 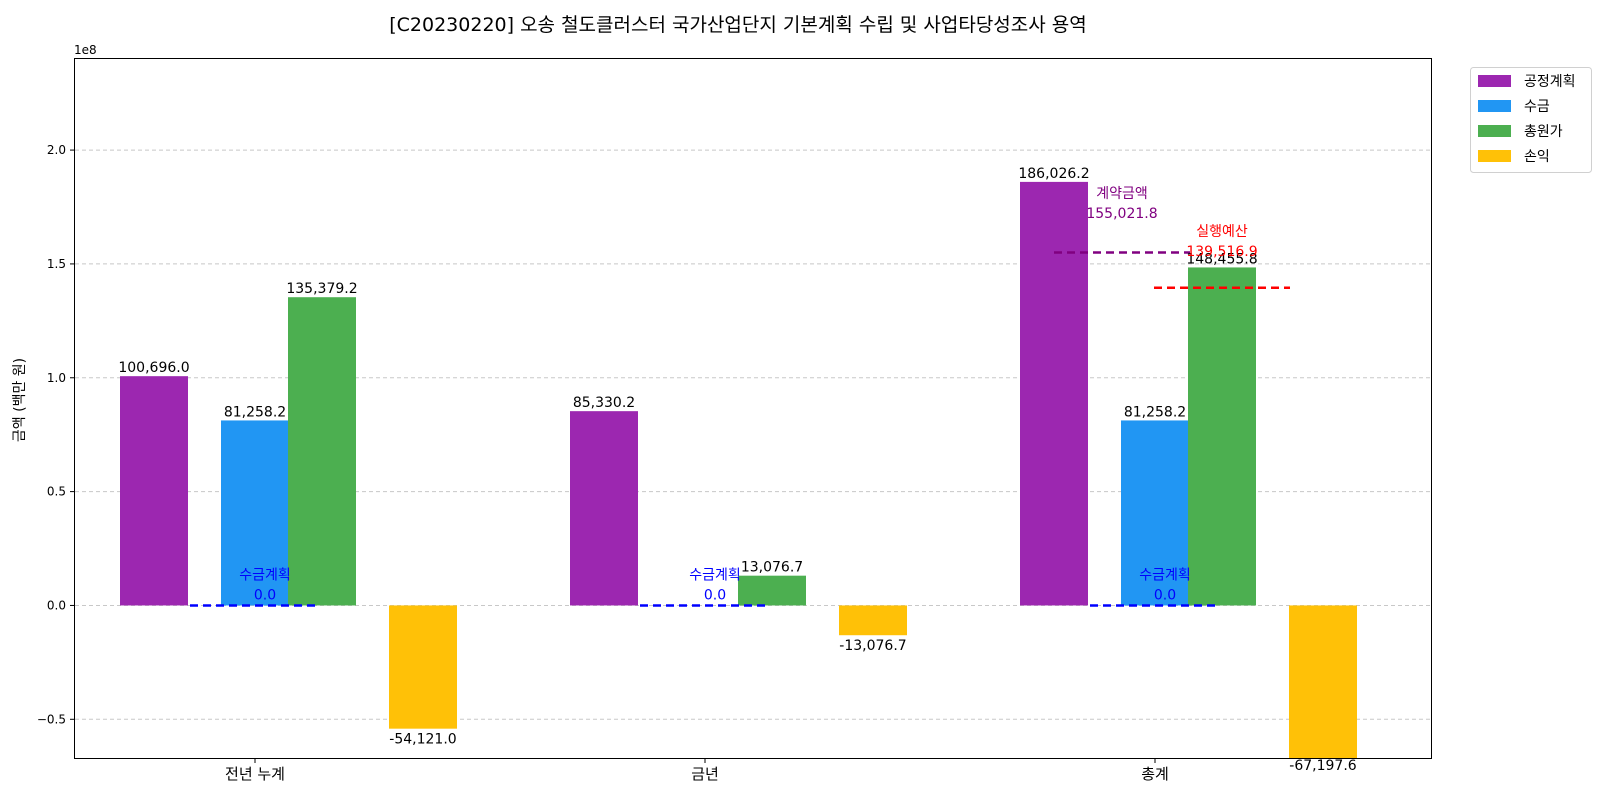 What do you see at coordinates (1222, 232) in the screenshot?
I see `reference-label: 실행예산` at bounding box center [1222, 232].